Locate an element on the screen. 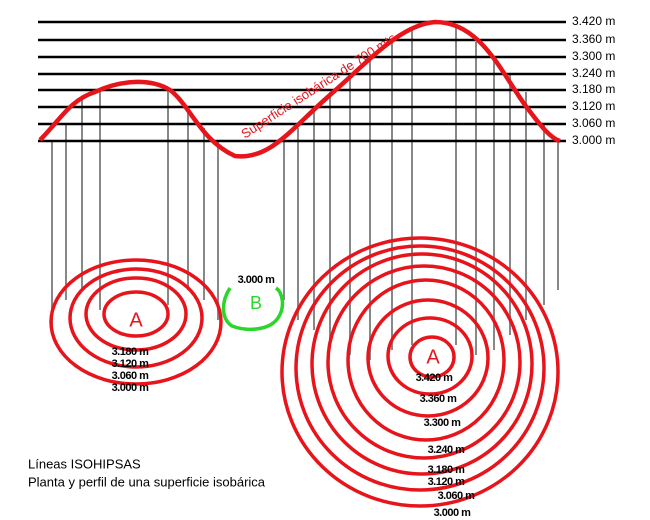 Image resolution: width=650 pixels, height=520 pixels. level-label: 3.420 m is located at coordinates (593, 21).